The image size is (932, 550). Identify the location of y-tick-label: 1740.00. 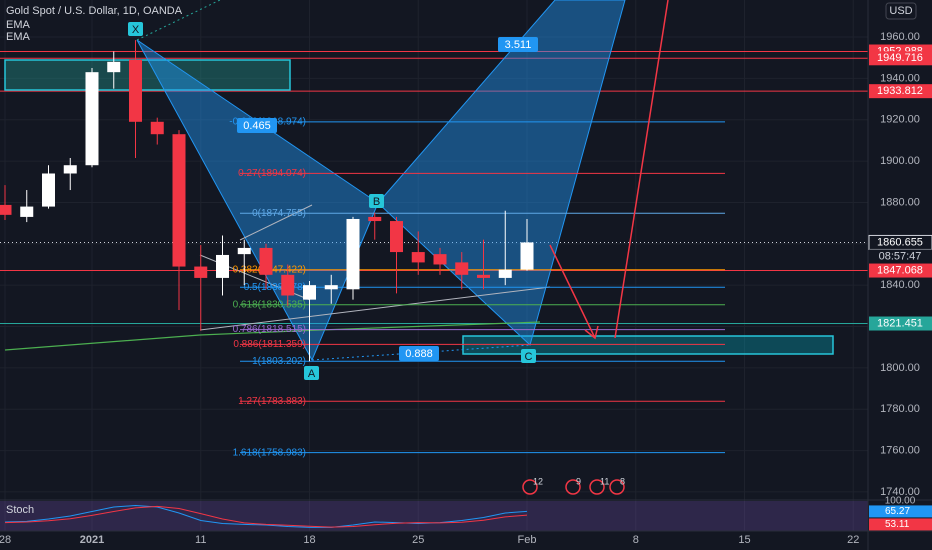
(900, 492).